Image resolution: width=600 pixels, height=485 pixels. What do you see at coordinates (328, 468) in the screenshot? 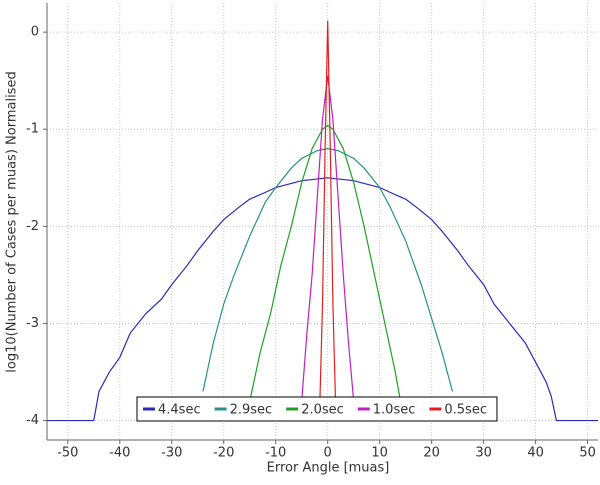
I see `x-axis-label: Error Angle [muas]` at bounding box center [328, 468].